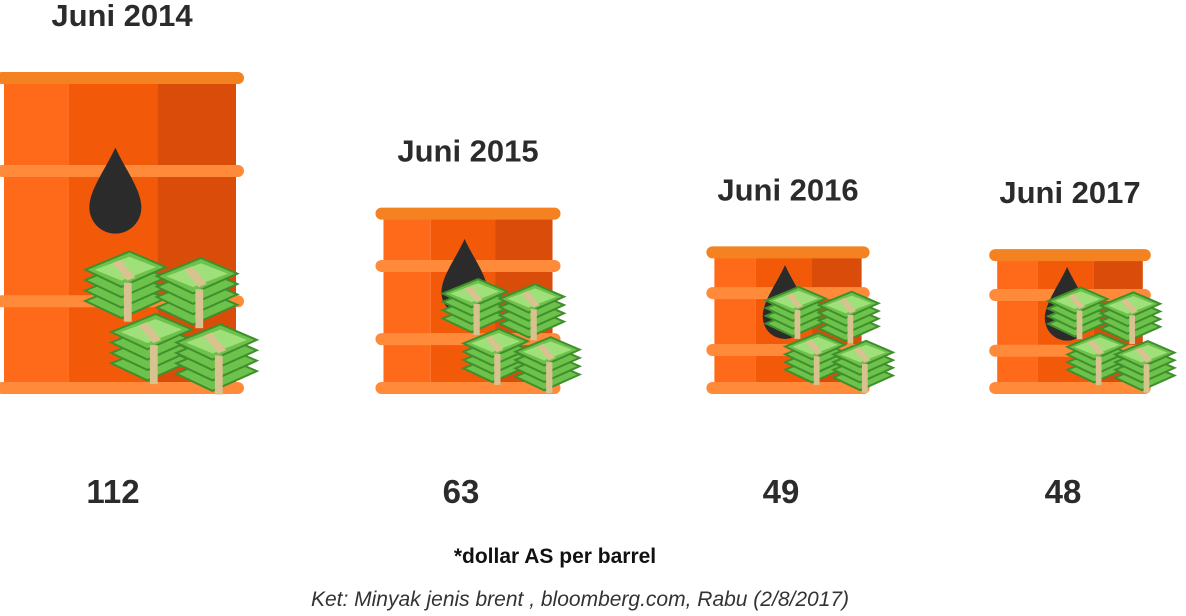 The image size is (1186, 616). Describe the element at coordinates (1063, 491) in the screenshot. I see `value-label-3: 48` at that location.